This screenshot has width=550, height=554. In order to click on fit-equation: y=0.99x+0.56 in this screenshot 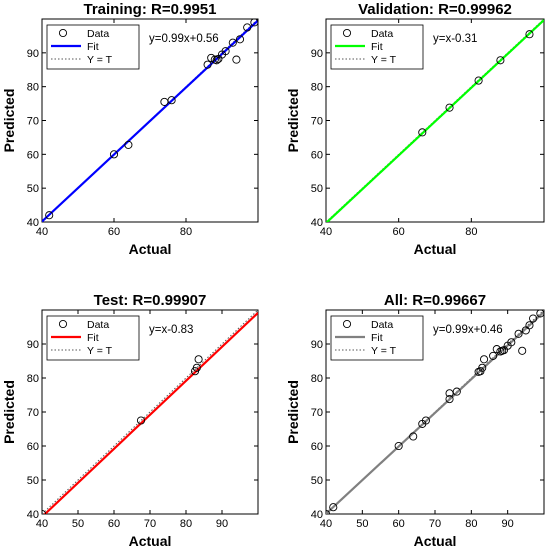, I will do `click(184, 39)`.